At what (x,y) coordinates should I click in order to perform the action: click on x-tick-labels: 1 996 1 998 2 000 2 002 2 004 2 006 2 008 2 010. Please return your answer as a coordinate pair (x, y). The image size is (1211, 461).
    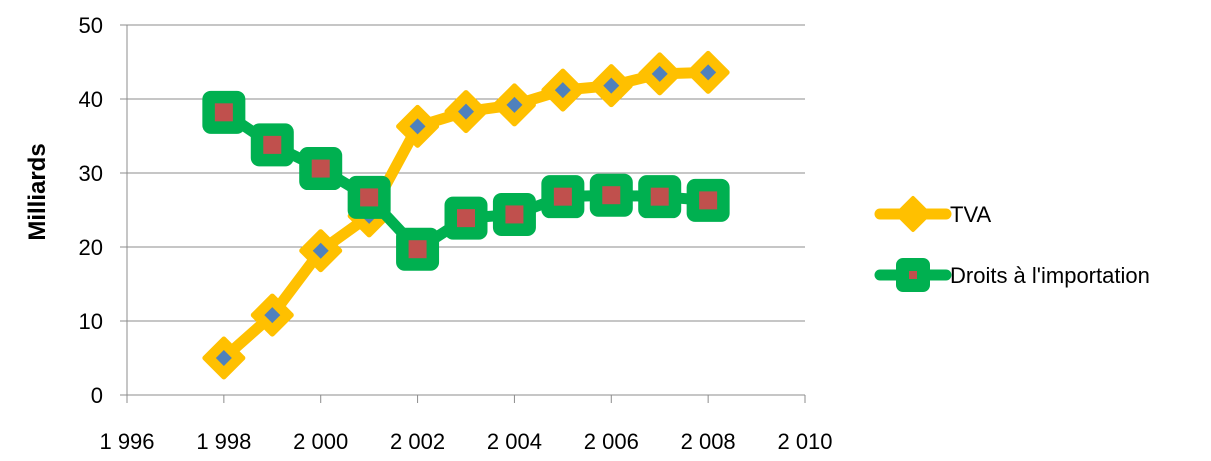
    Looking at the image, I should click on (466, 424).